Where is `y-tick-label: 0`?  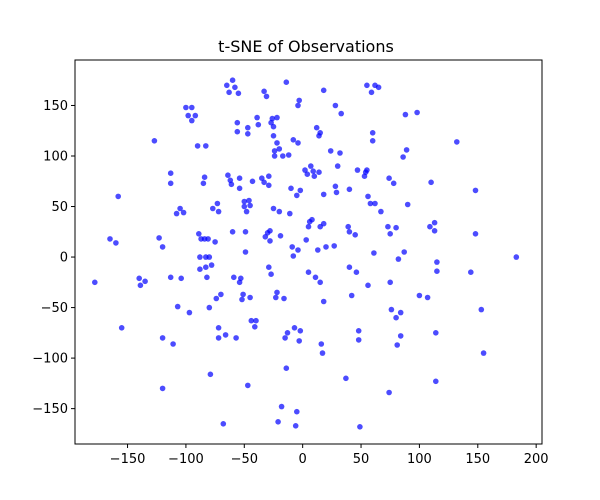 y-tick-label: 0 is located at coordinates (64, 258).